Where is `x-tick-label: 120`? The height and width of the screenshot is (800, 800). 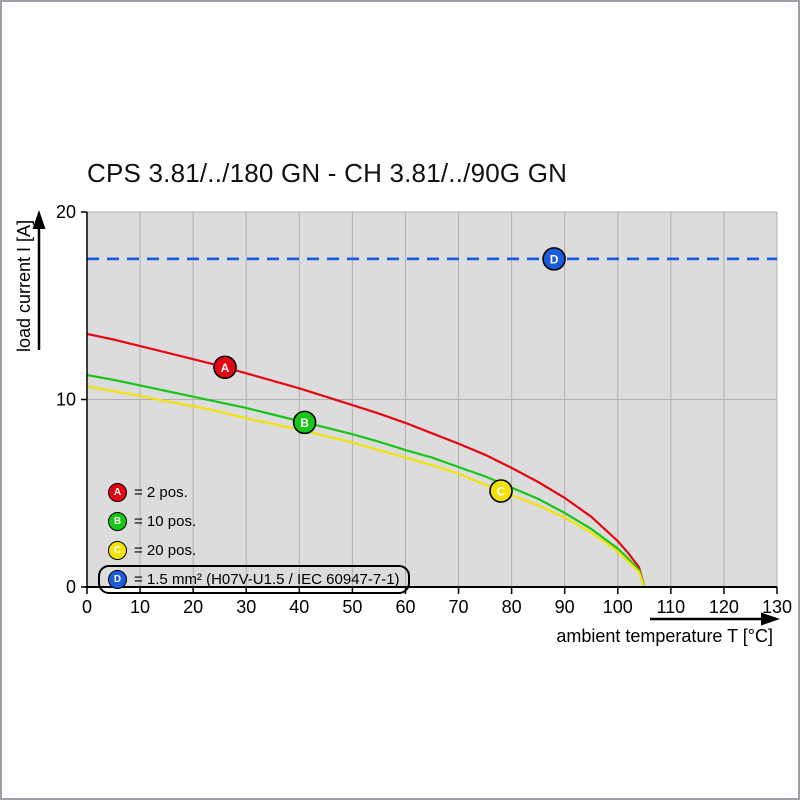 x-tick-label: 120 is located at coordinates (724, 607).